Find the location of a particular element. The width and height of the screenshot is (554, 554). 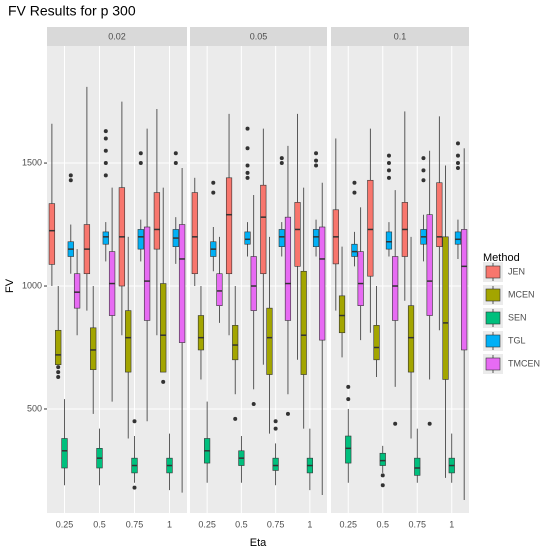

chart-title: FV Results for p 300 is located at coordinates (72, 11).